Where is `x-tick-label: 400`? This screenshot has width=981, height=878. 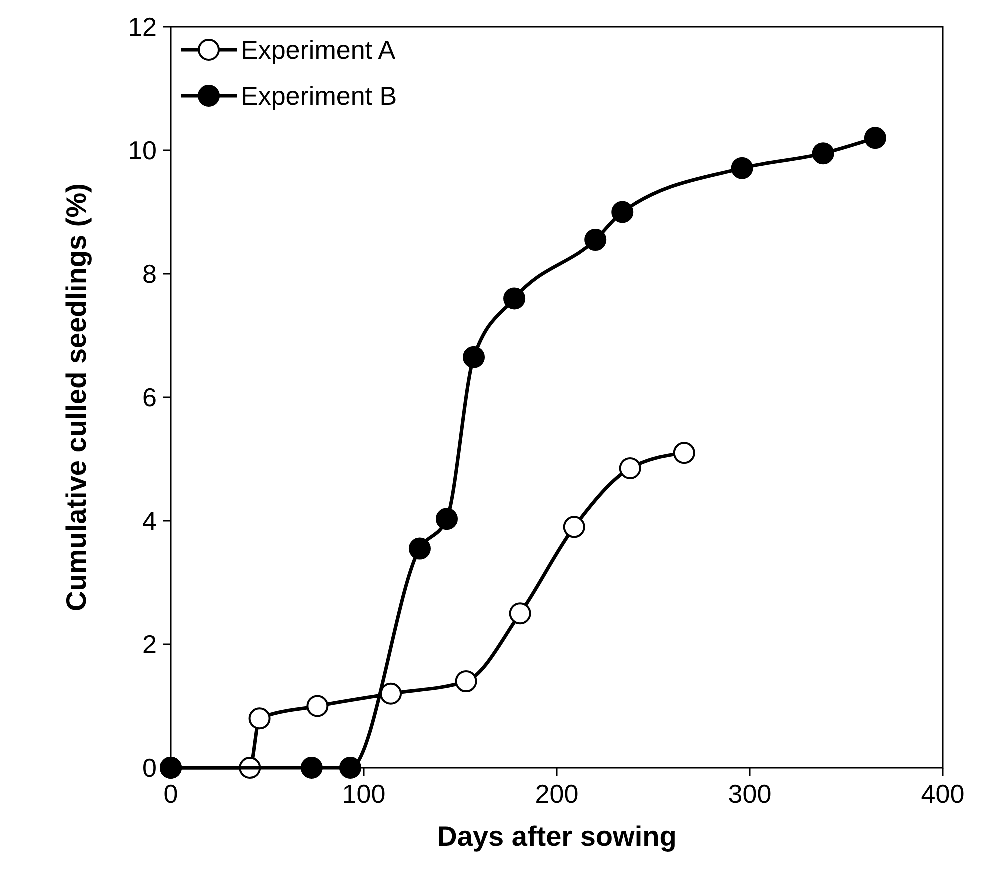
x-tick-label: 400 is located at coordinates (943, 794).